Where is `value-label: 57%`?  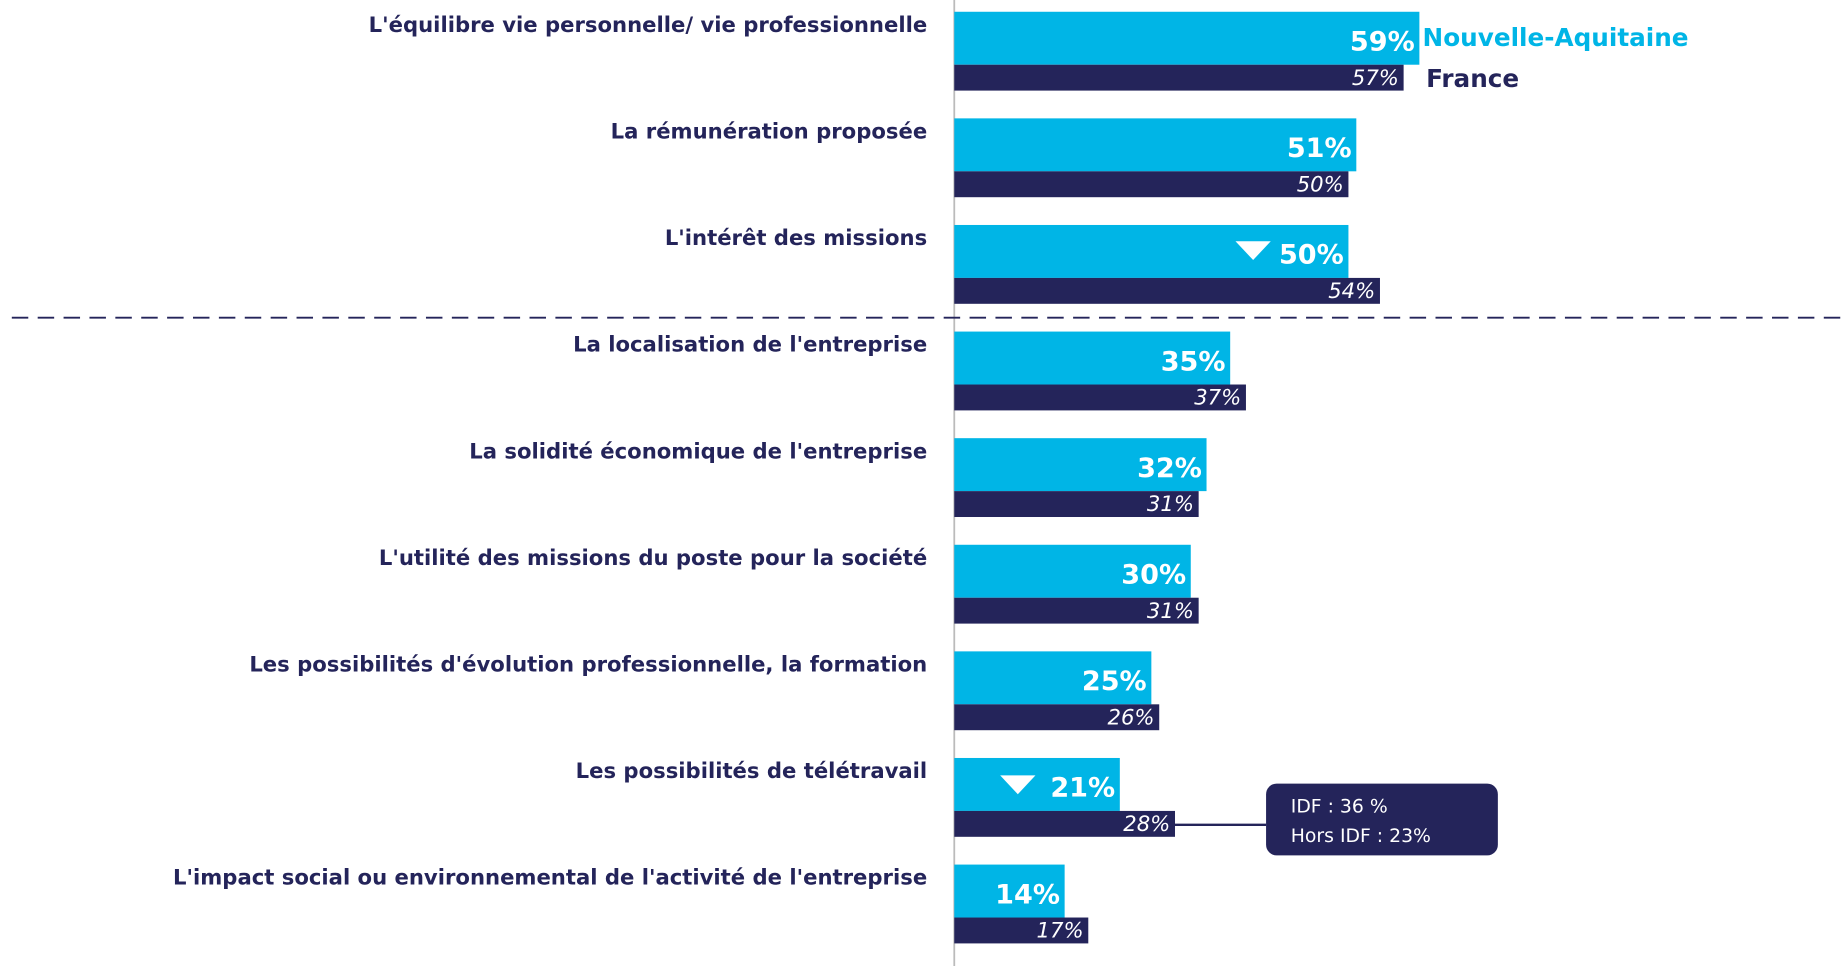
value-label: 57% is located at coordinates (1375, 77).